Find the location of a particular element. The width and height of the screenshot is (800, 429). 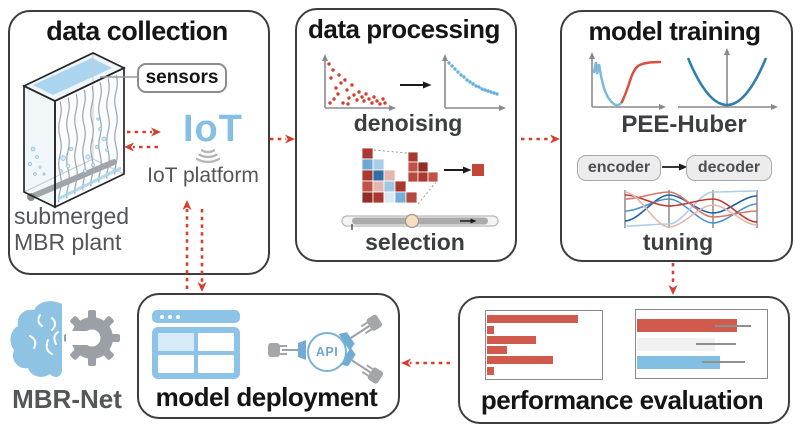

encoder-label: encoder is located at coordinates (619, 167).